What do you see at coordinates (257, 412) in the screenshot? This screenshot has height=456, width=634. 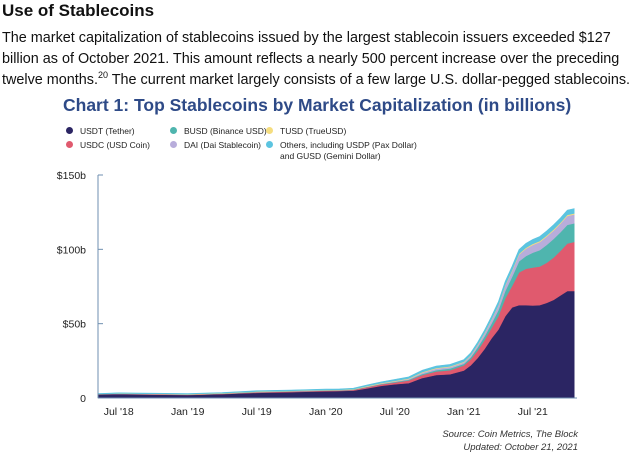 I see `x-tick-label: Jul '19` at bounding box center [257, 412].